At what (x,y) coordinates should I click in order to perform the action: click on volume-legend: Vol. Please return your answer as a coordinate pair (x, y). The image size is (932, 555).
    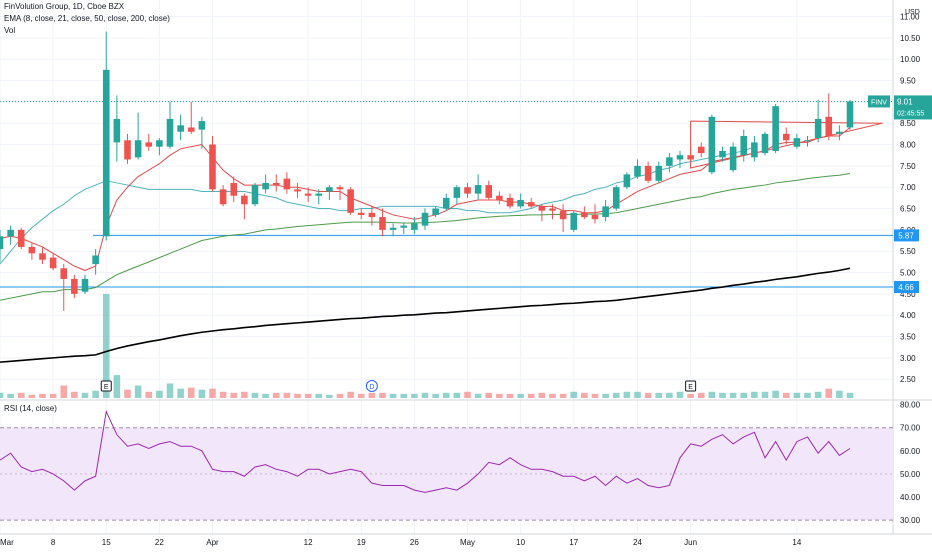
    Looking at the image, I should click on (10, 30).